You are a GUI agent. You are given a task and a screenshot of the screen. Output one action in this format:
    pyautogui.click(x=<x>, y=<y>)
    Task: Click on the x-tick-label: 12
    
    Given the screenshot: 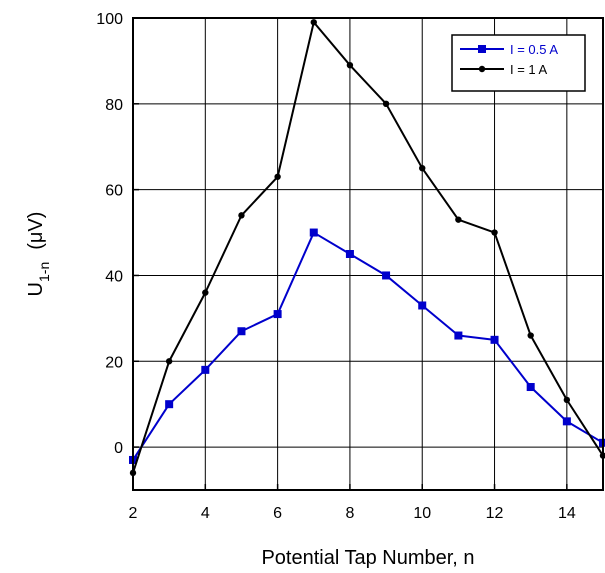 What is the action you would take?
    pyautogui.click(x=495, y=513)
    